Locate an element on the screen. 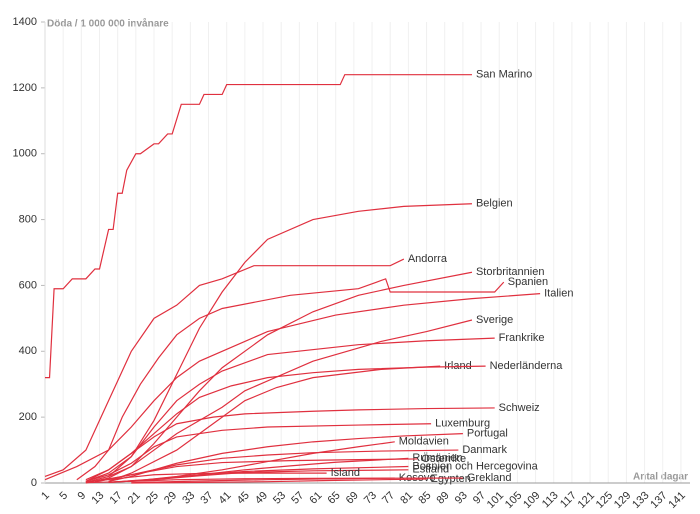  x-tick-label: 137 is located at coordinates (658, 500).